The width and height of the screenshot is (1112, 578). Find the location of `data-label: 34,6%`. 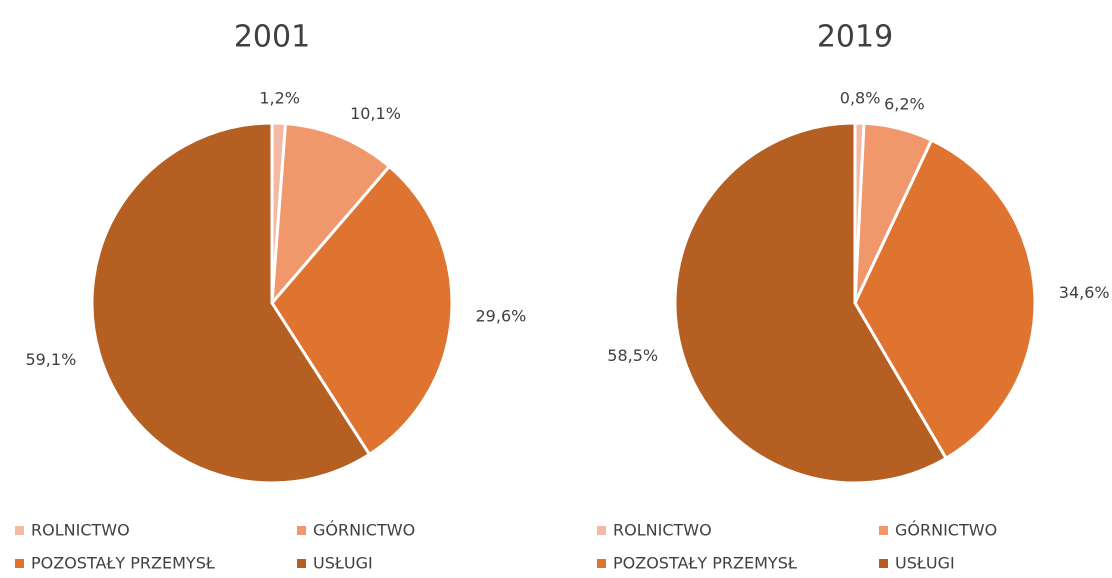

data-label: 34,6% is located at coordinates (1084, 292).